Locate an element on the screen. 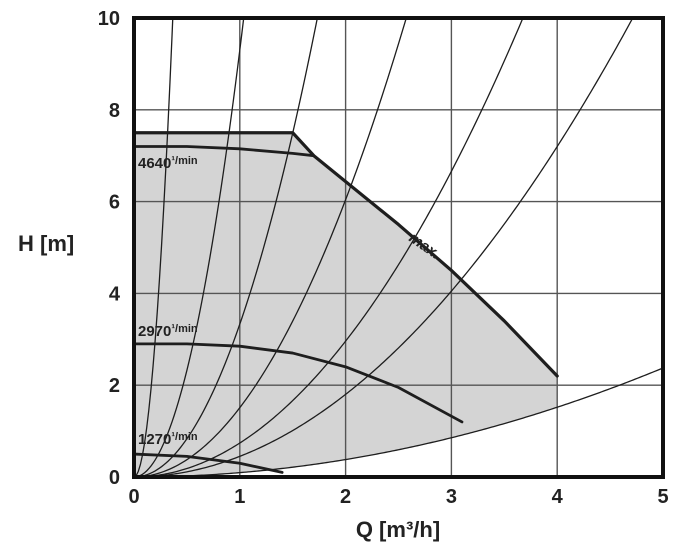  x-tick-label: 0 is located at coordinates (133, 497).